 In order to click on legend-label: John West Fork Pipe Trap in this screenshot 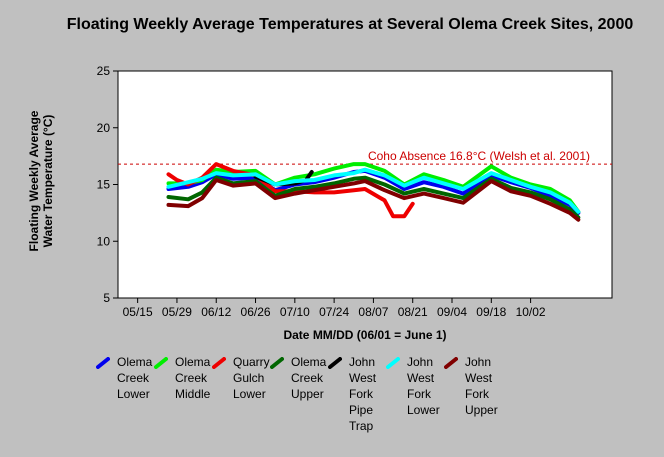, I will do `click(363, 394)`.